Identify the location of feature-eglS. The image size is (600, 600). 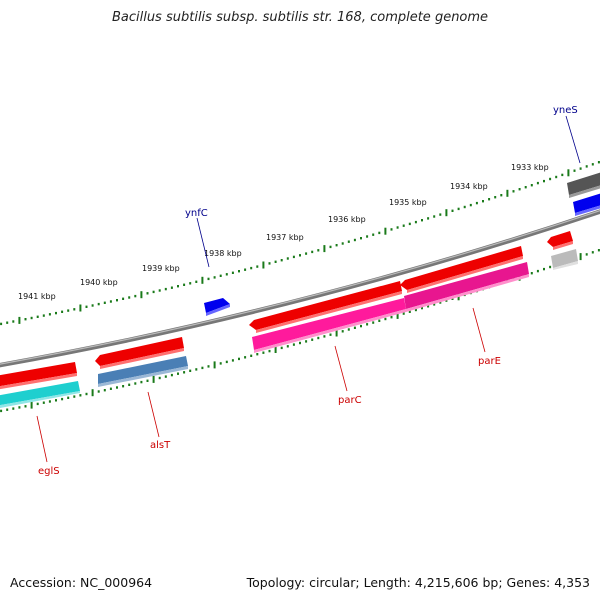
(38, 376).